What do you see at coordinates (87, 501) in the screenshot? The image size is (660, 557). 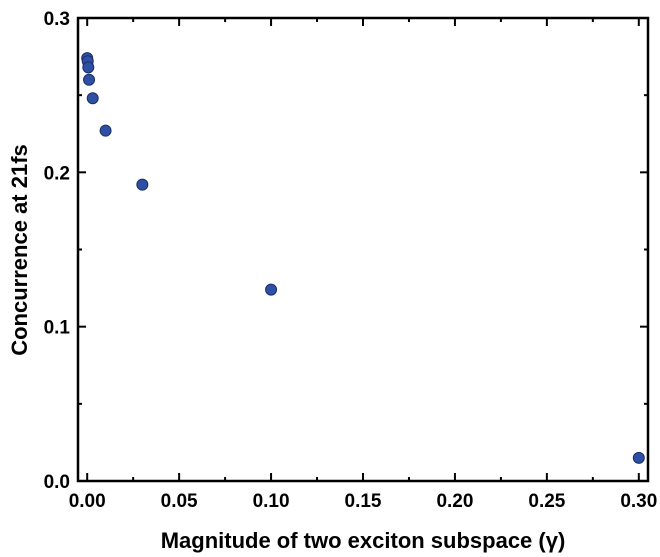 I see `x-tick-label: 0.00` at bounding box center [87, 501].